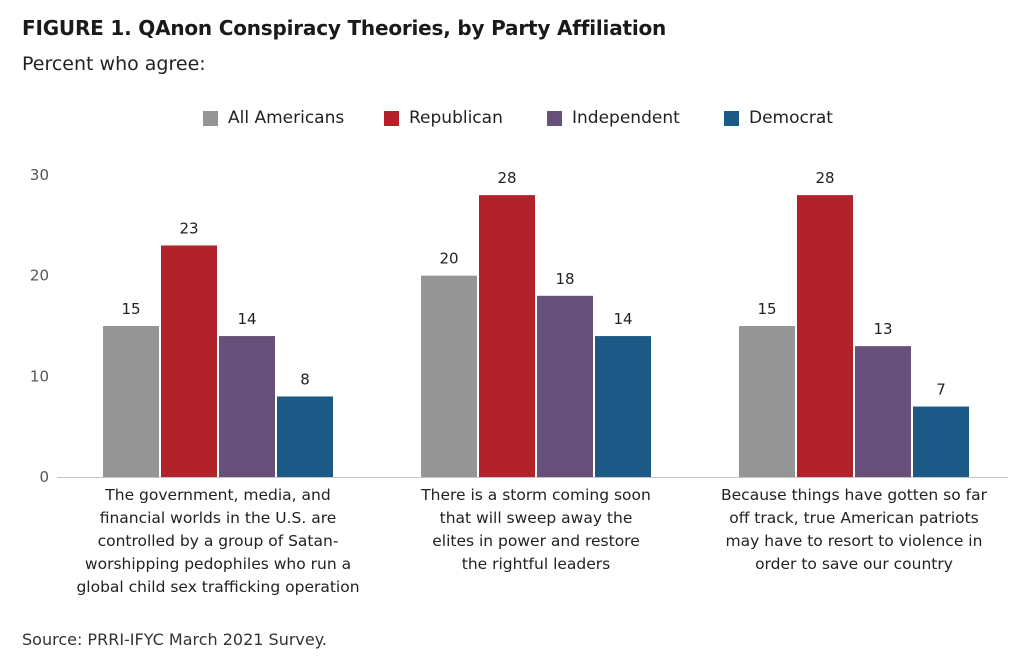 Image resolution: width=1031 pixels, height=669 pixels. I want to click on y-tick-label: 20, so click(39, 276).